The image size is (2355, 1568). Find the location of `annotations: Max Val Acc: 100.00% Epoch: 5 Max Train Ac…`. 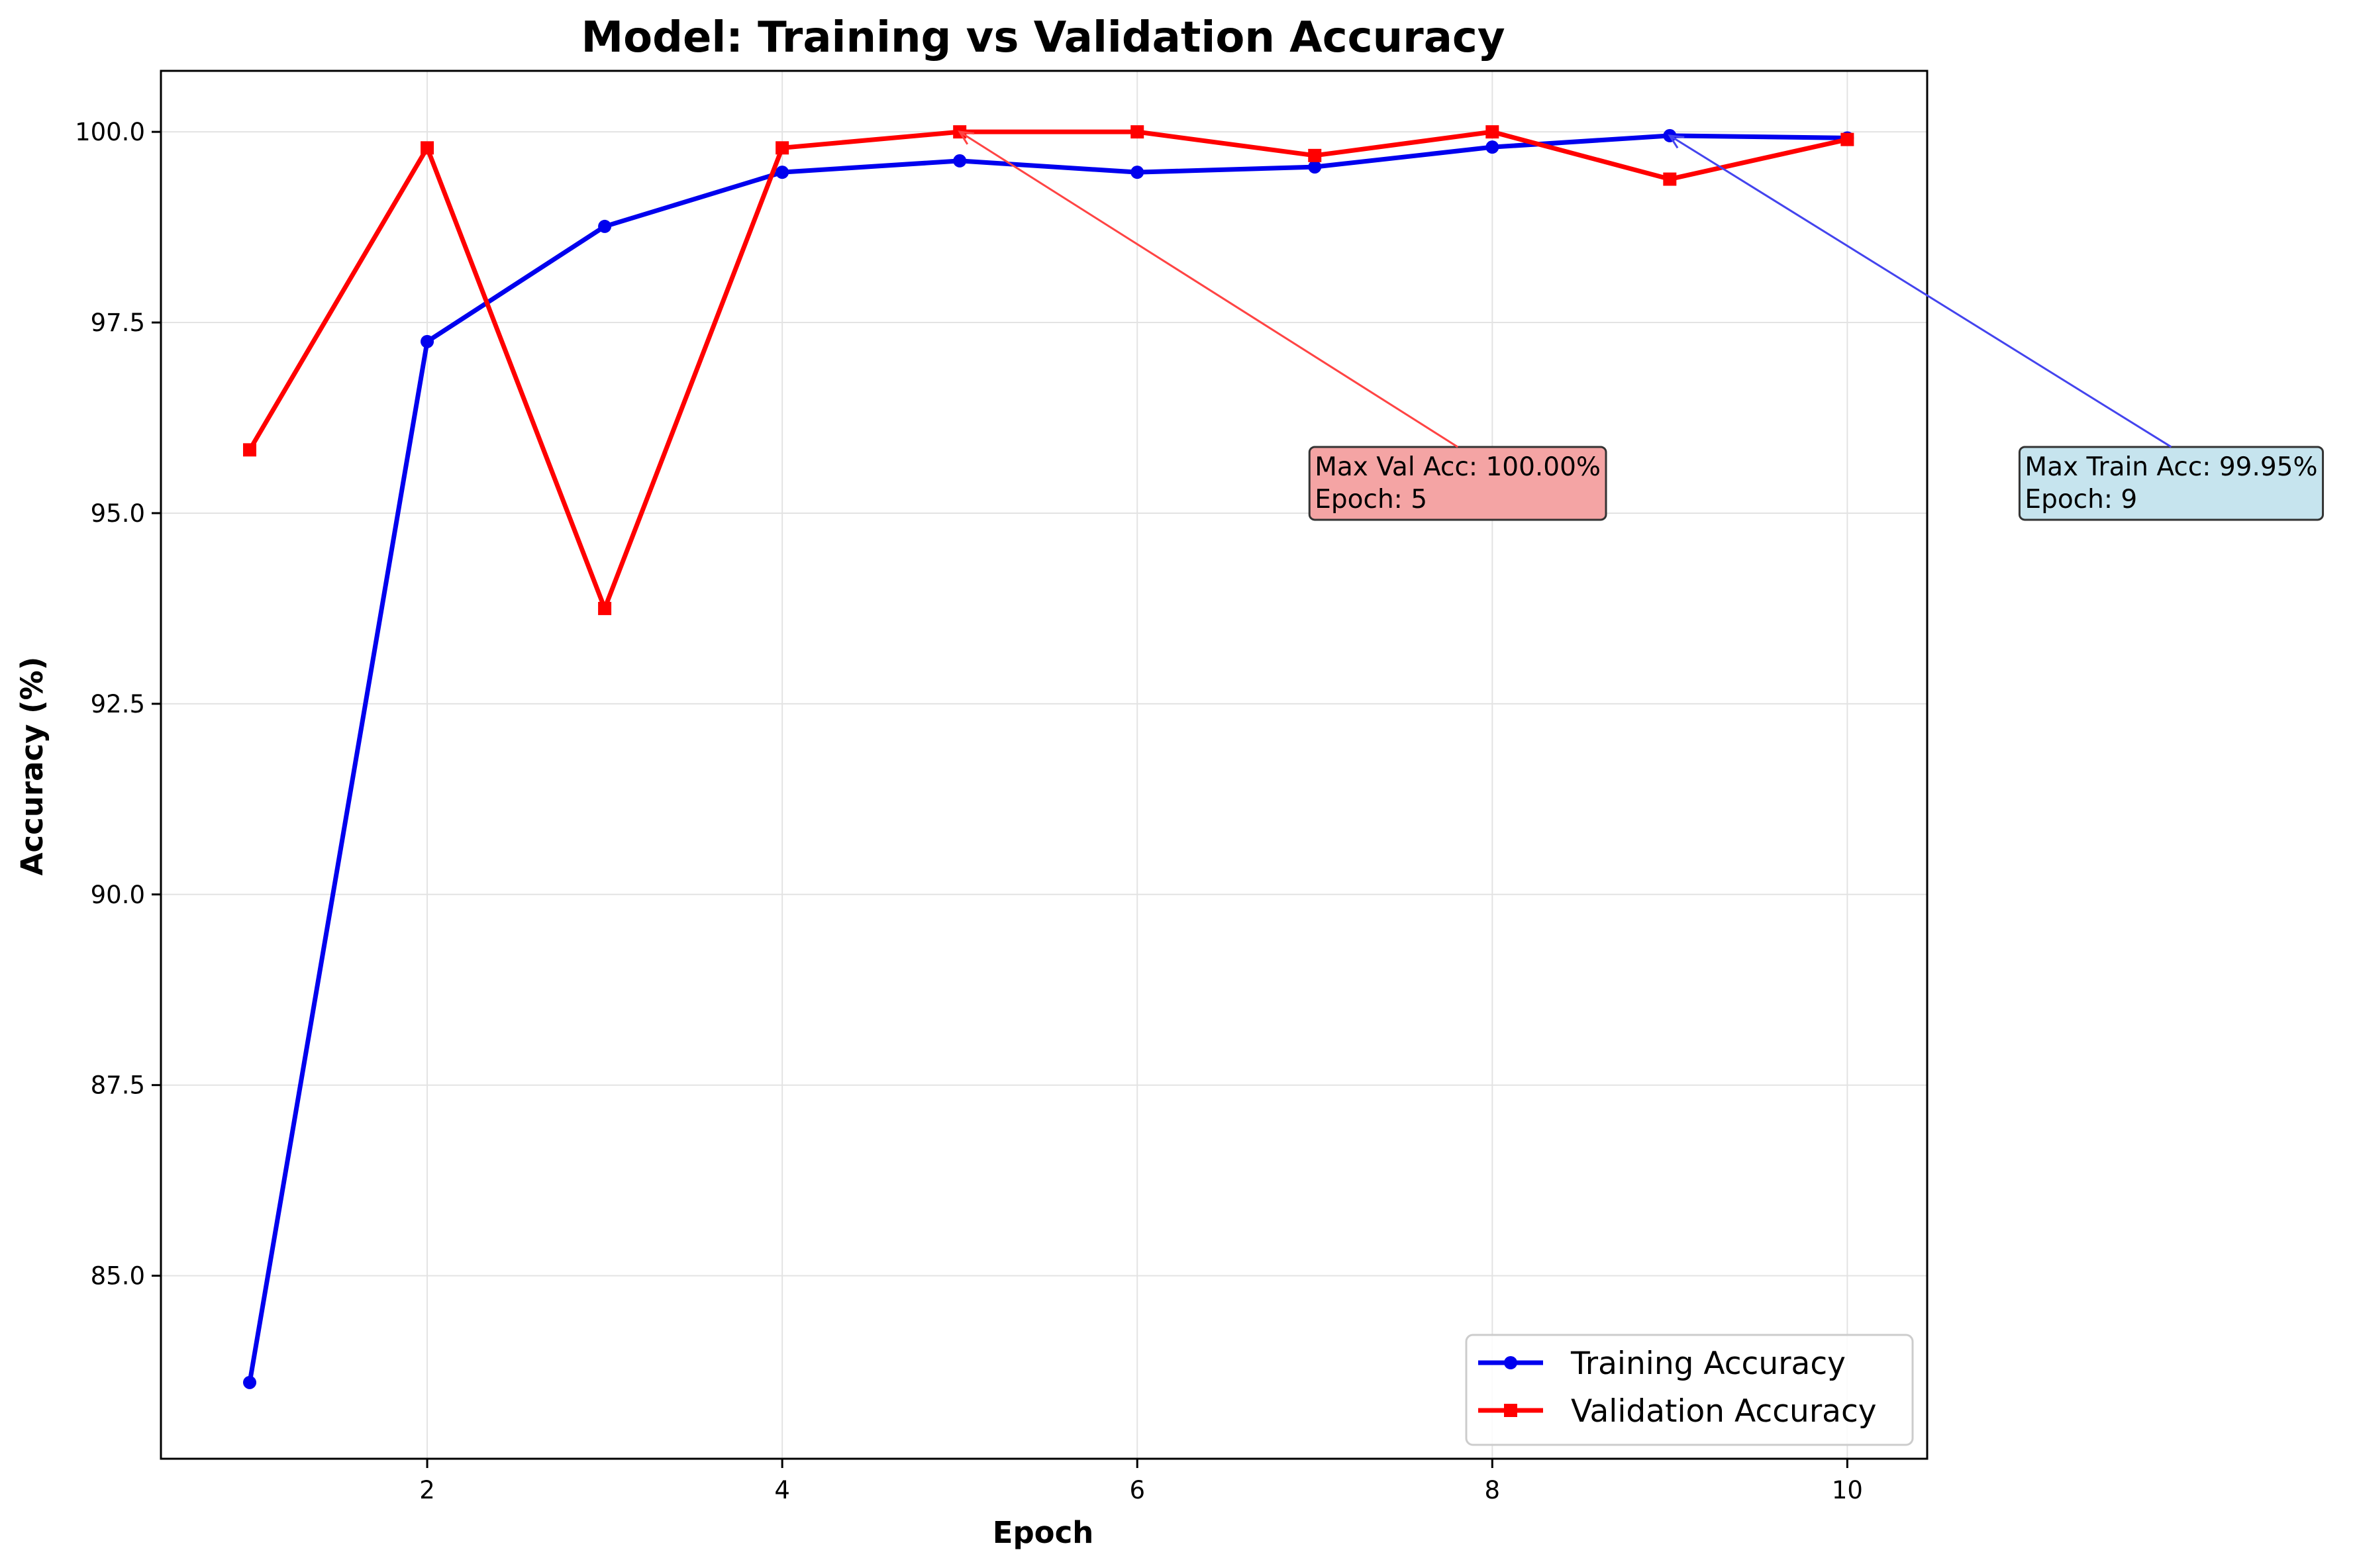

annotations: Max Val Acc: 100.00% Epoch: 5 Max Train Ac… is located at coordinates (1641, 325).